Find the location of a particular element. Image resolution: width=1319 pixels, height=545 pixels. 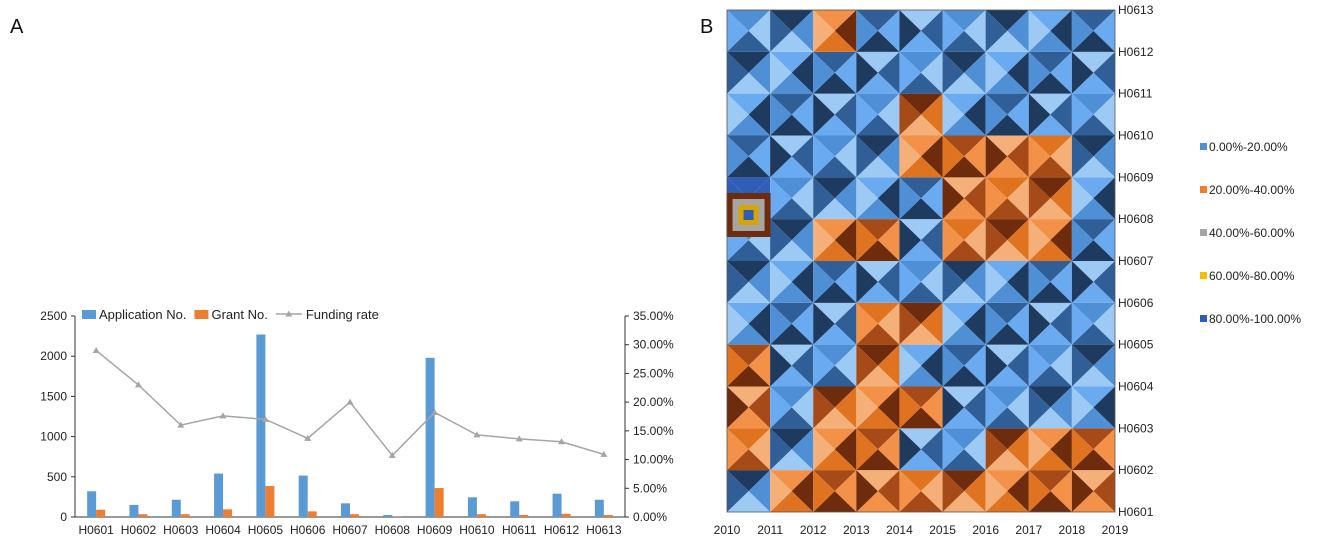

legend-label: 0.00%-20.00% is located at coordinates (1248, 147).